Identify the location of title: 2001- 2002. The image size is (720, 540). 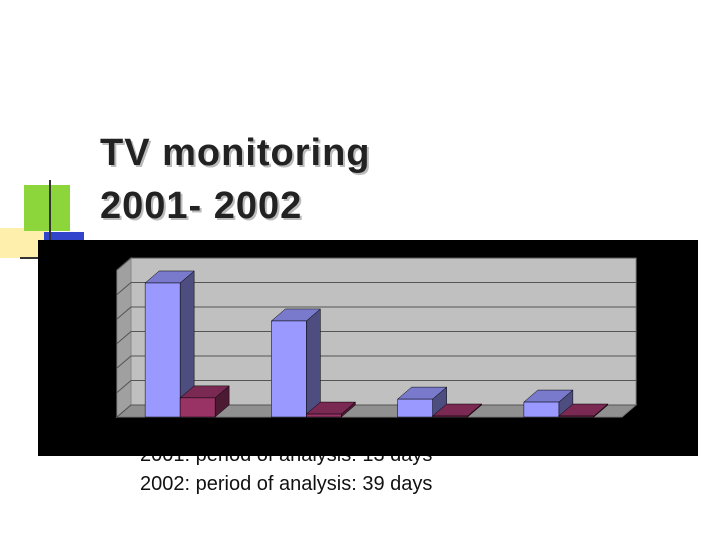
(201, 206).